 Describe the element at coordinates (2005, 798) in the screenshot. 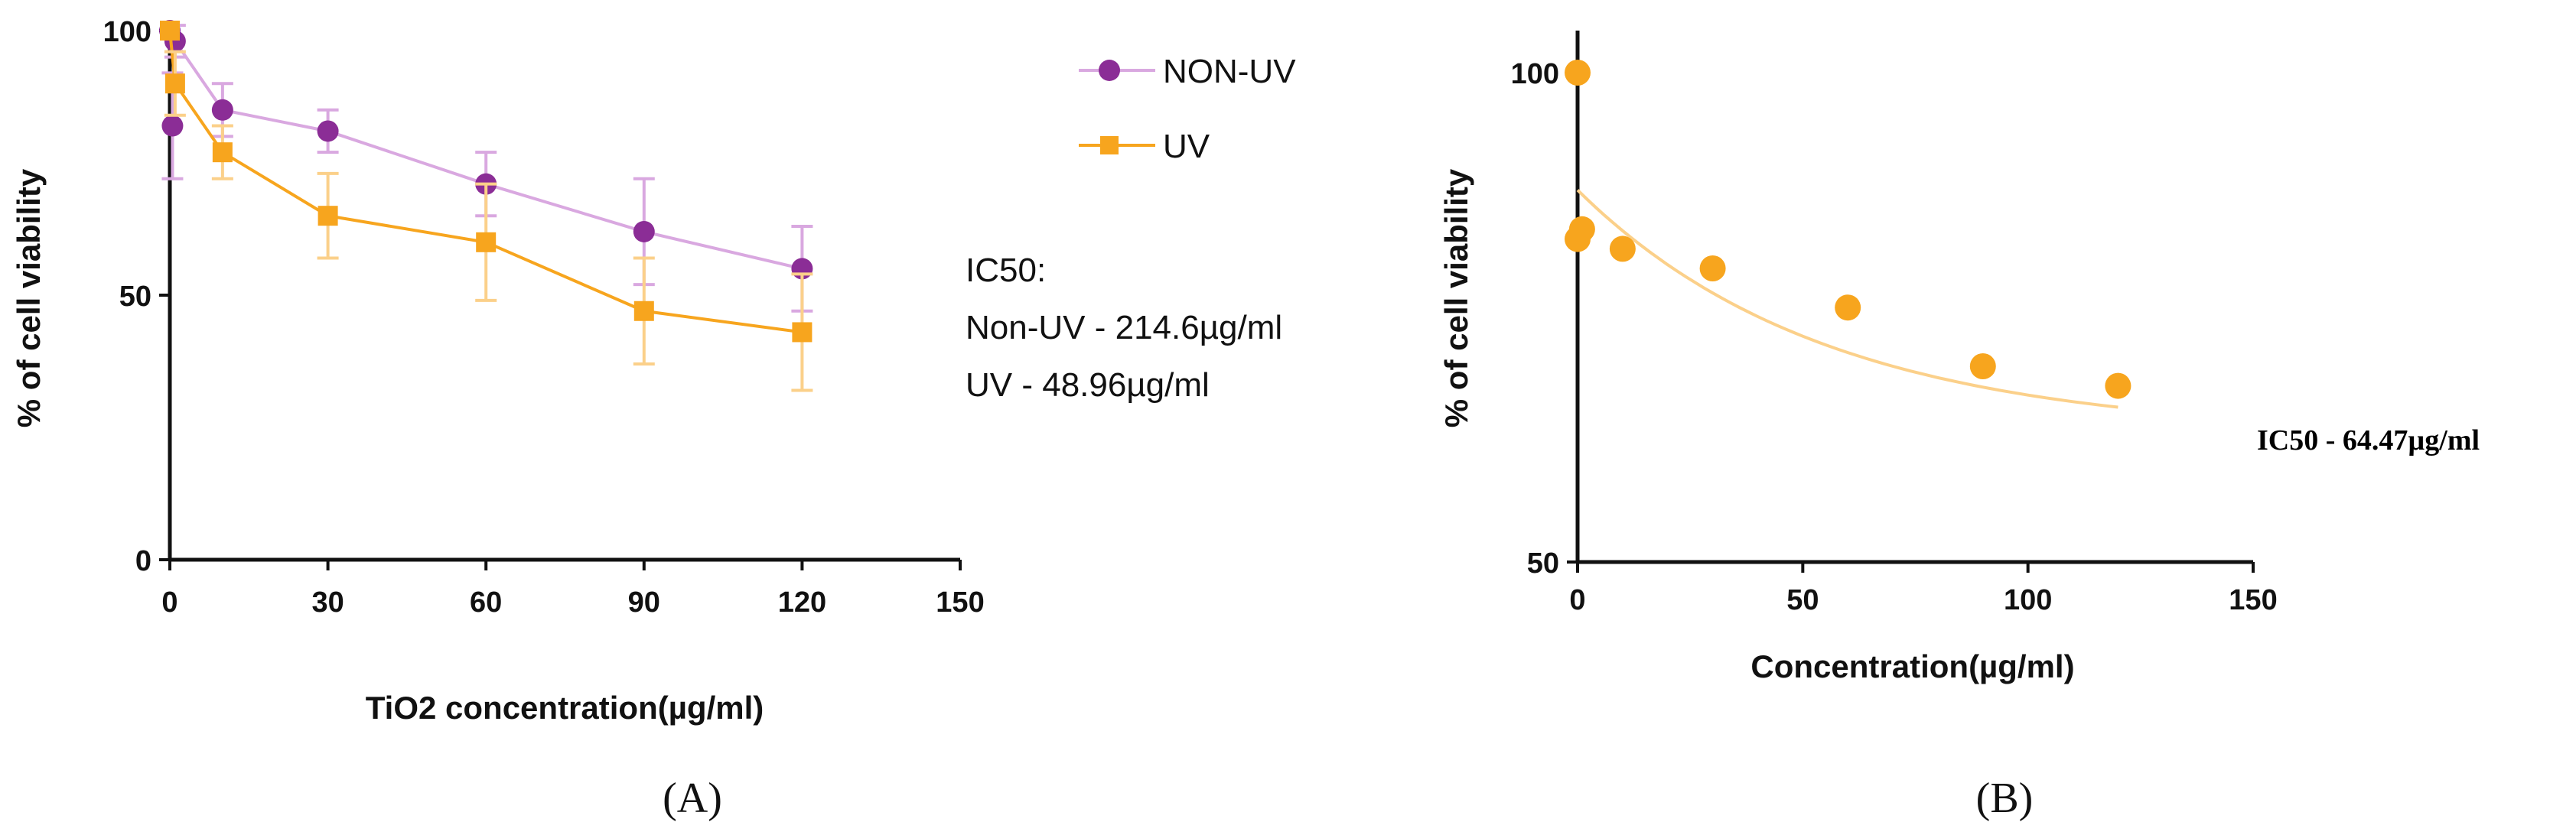

I see `panel-label-b: (B)` at that location.